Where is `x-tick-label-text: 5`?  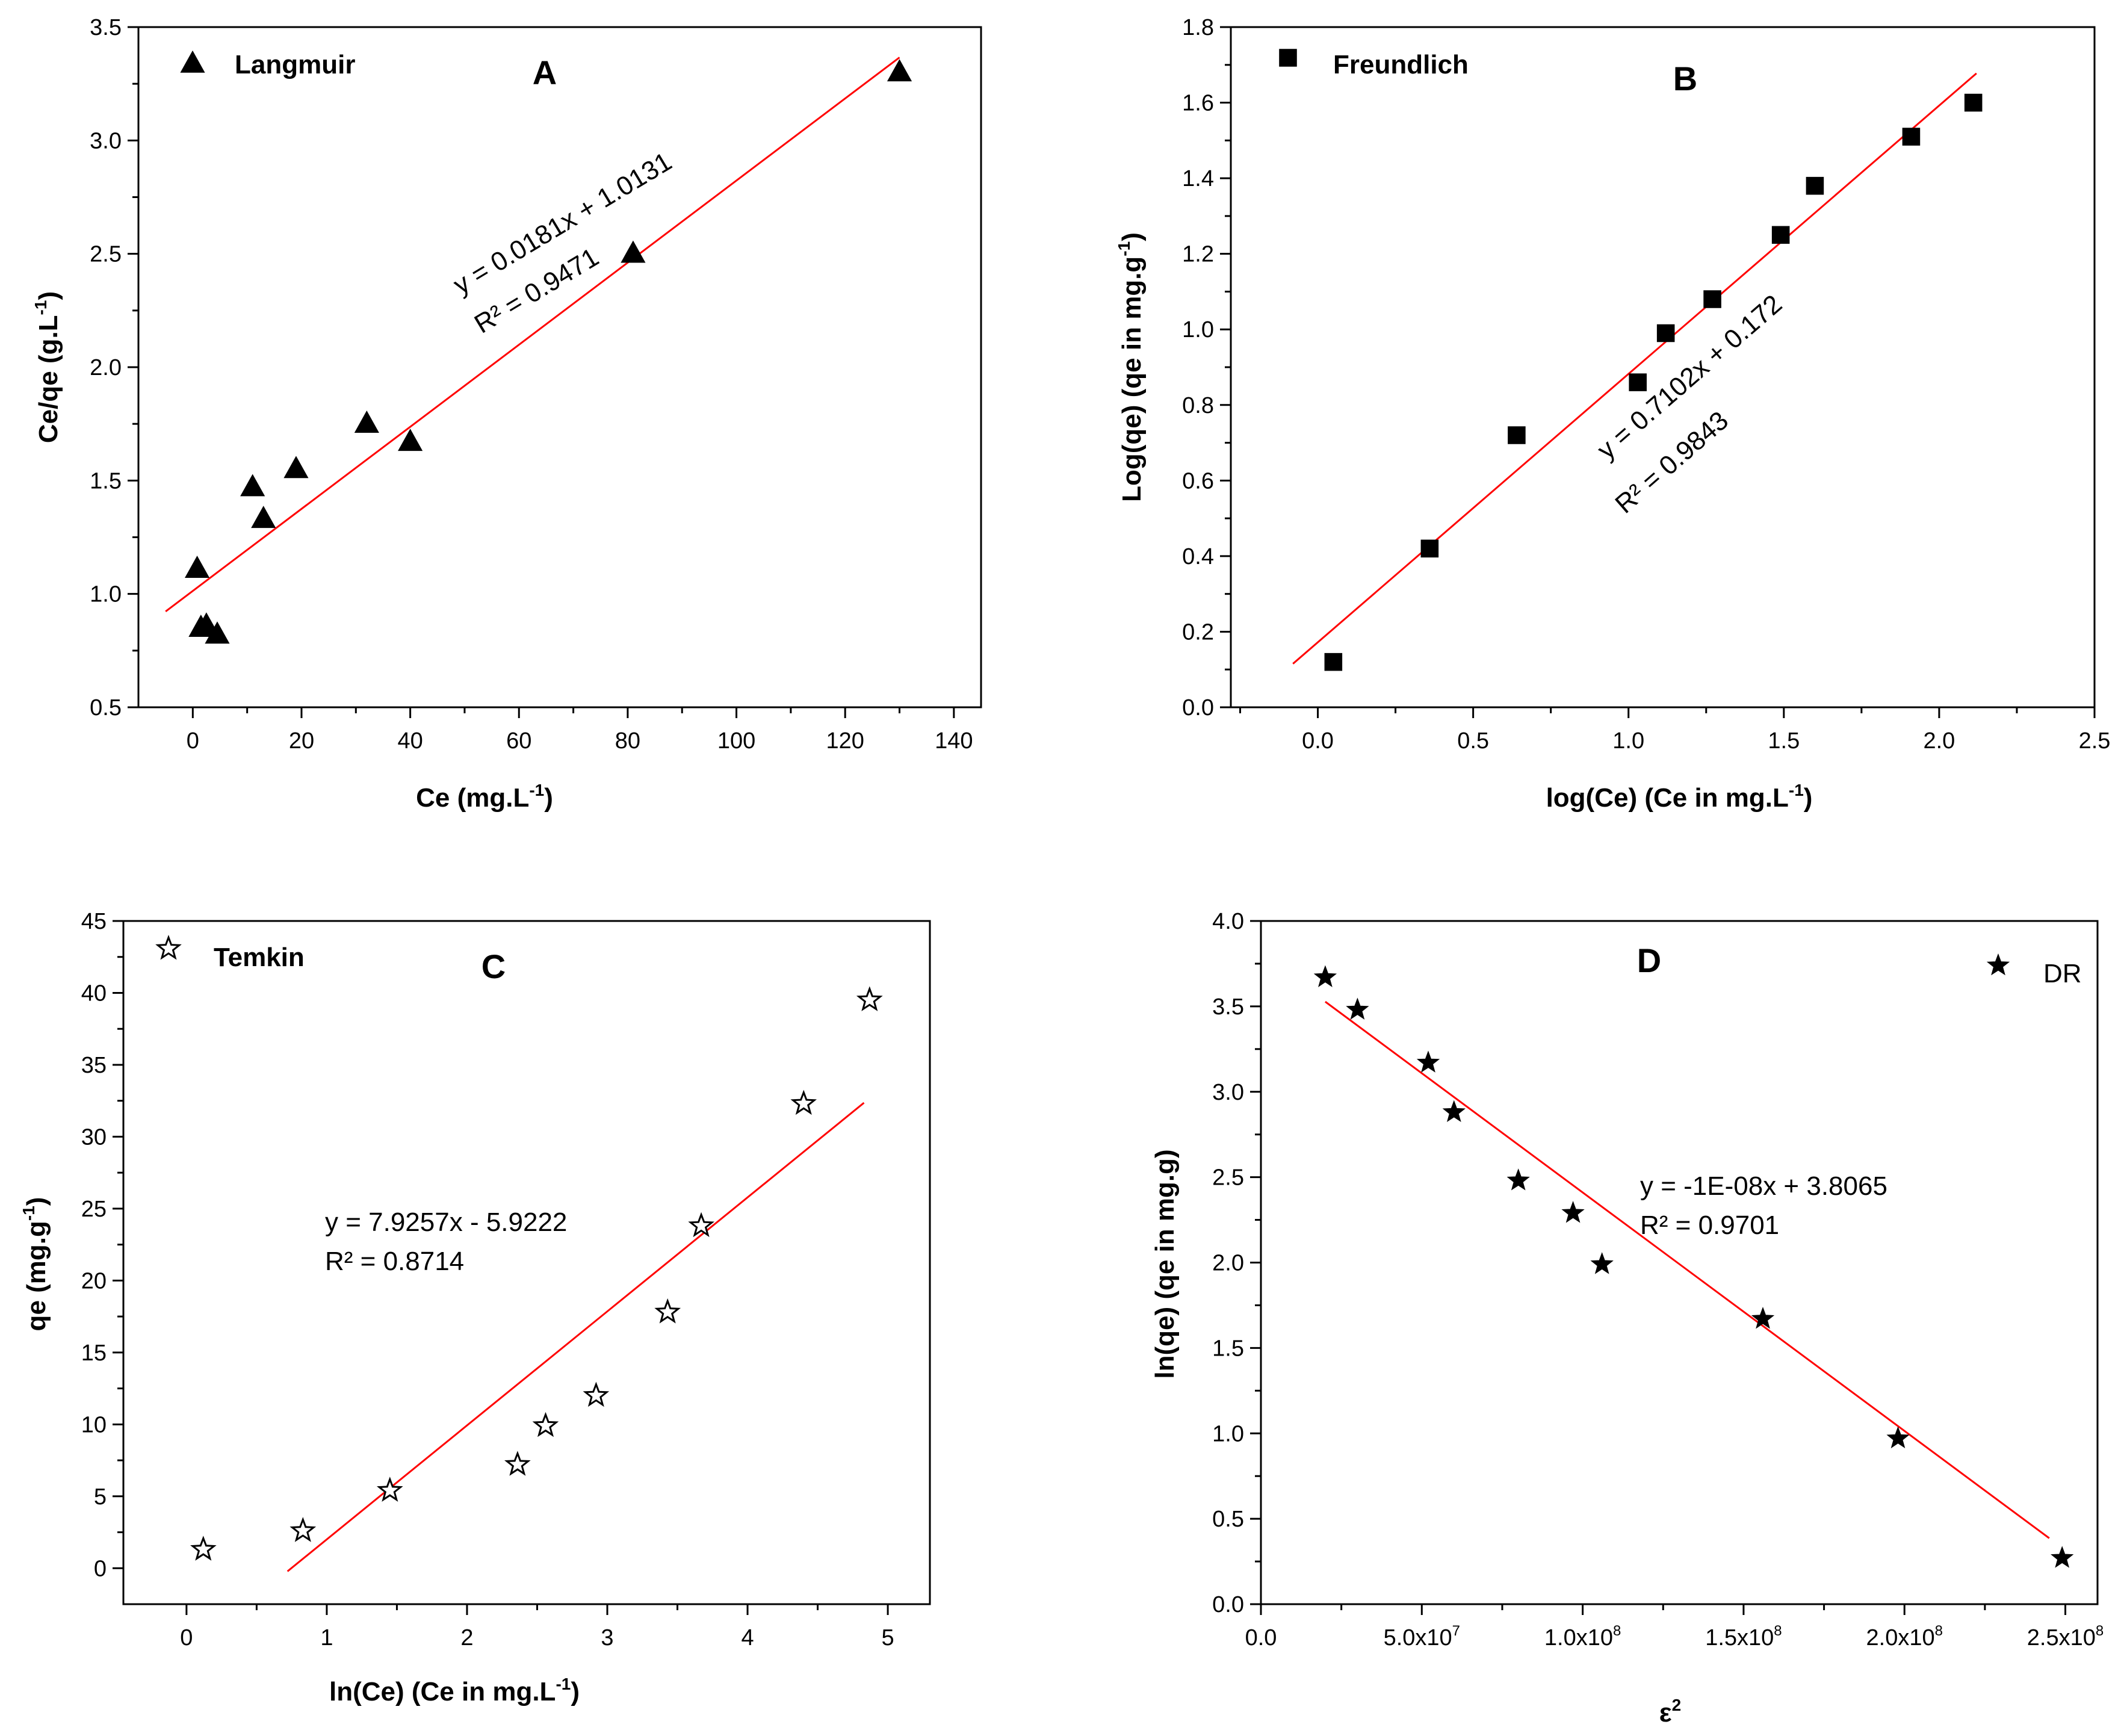 x-tick-label-text: 5 is located at coordinates (888, 1638).